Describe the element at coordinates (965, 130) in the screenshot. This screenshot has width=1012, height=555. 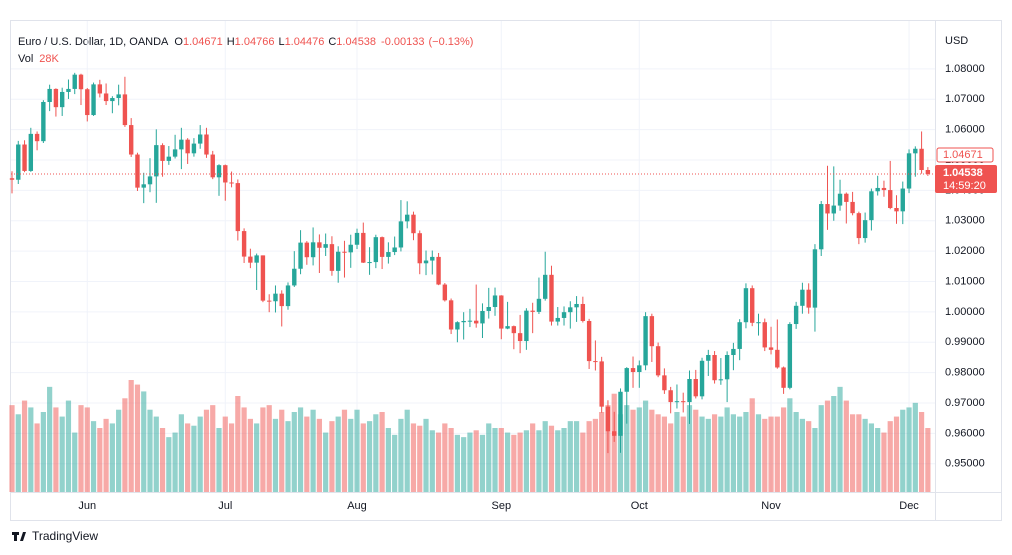
I see `y-tick-label: 1.06000` at that location.